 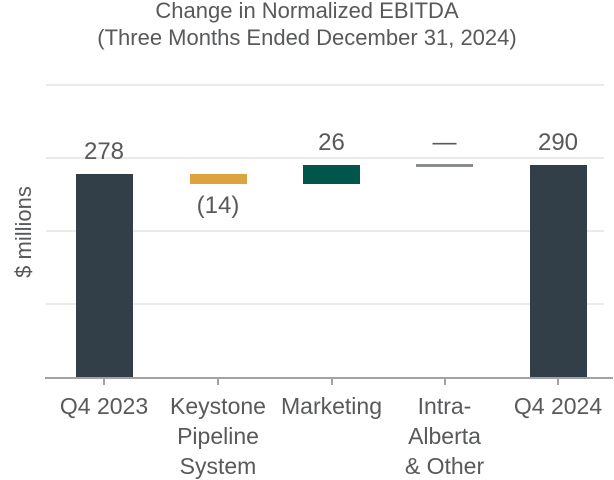 I want to click on x-axis-category-label-q4-2024: Q4 2024, so click(x=558, y=406).